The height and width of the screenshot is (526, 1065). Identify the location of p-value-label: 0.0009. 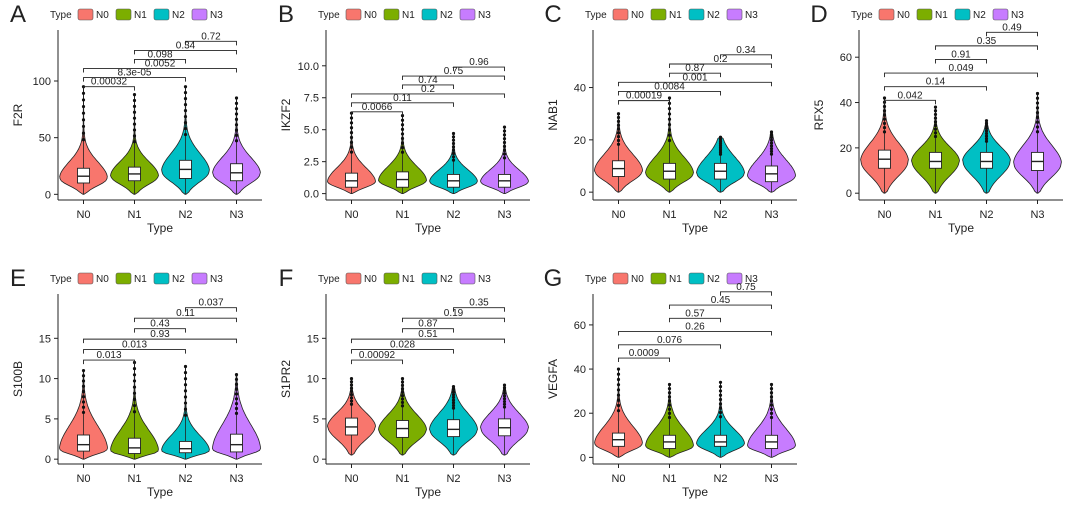
(644, 353).